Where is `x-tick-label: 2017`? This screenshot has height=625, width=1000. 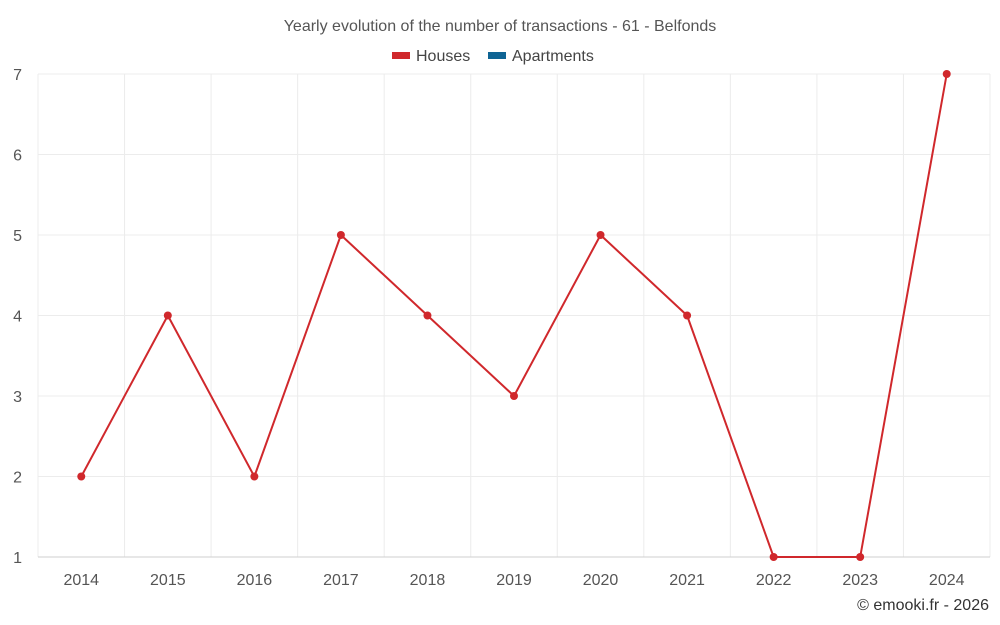
x-tick-label: 2017 is located at coordinates (341, 580).